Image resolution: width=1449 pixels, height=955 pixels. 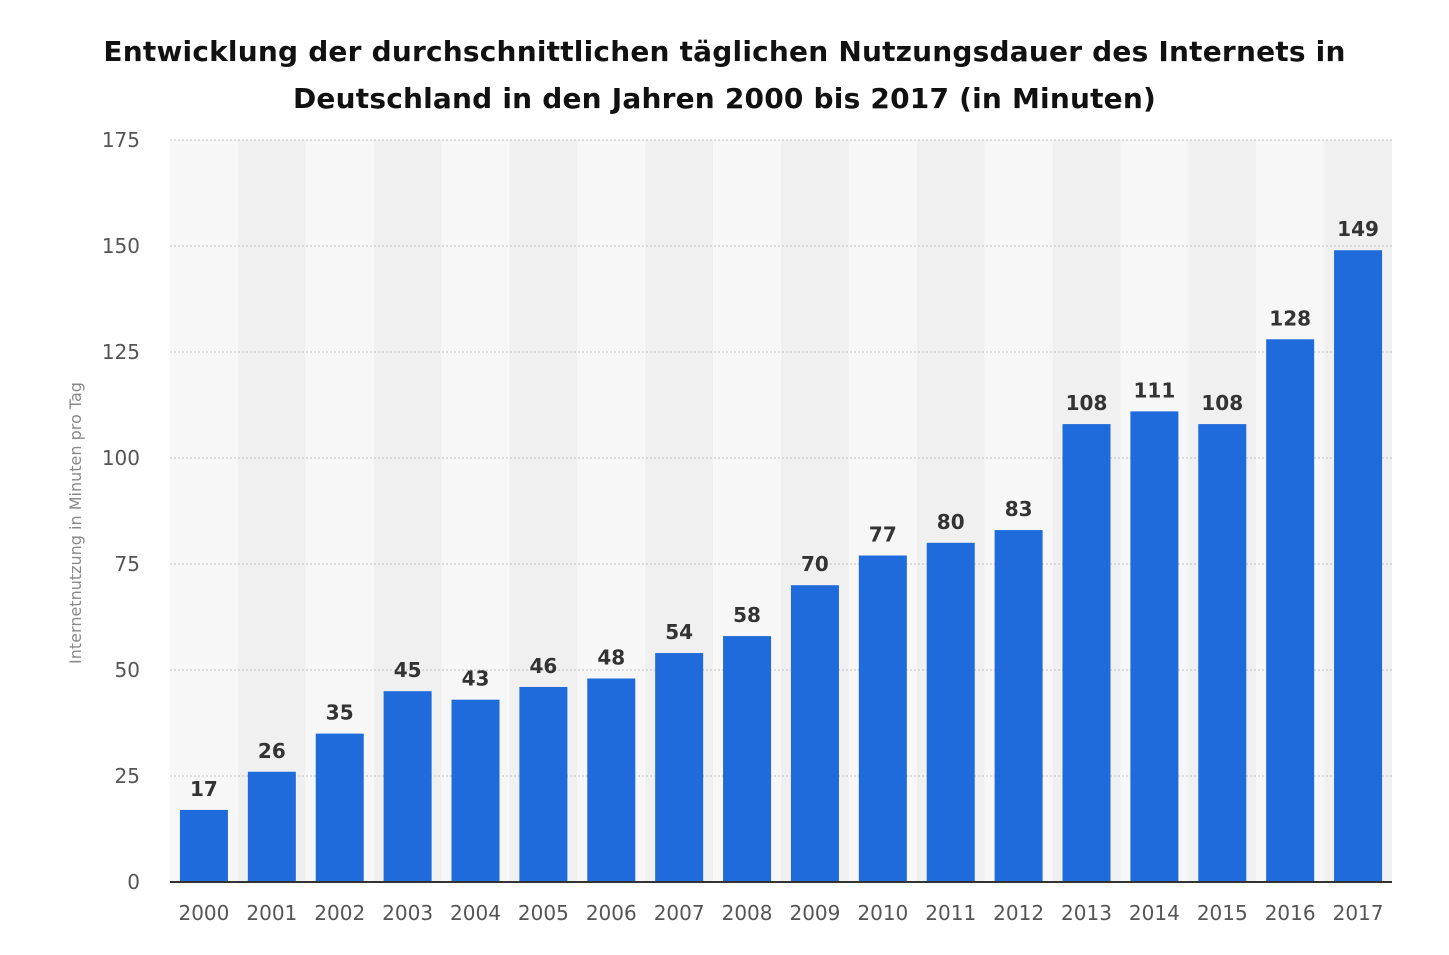 I want to click on data-label: 70, so click(x=815, y=564).